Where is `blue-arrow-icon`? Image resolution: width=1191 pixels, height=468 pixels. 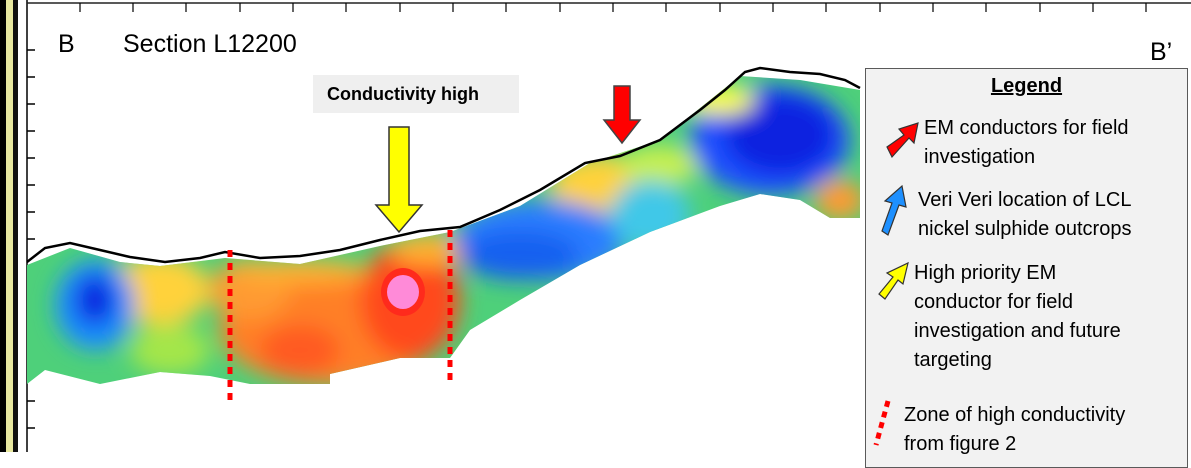 blue-arrow-icon is located at coordinates (894, 210).